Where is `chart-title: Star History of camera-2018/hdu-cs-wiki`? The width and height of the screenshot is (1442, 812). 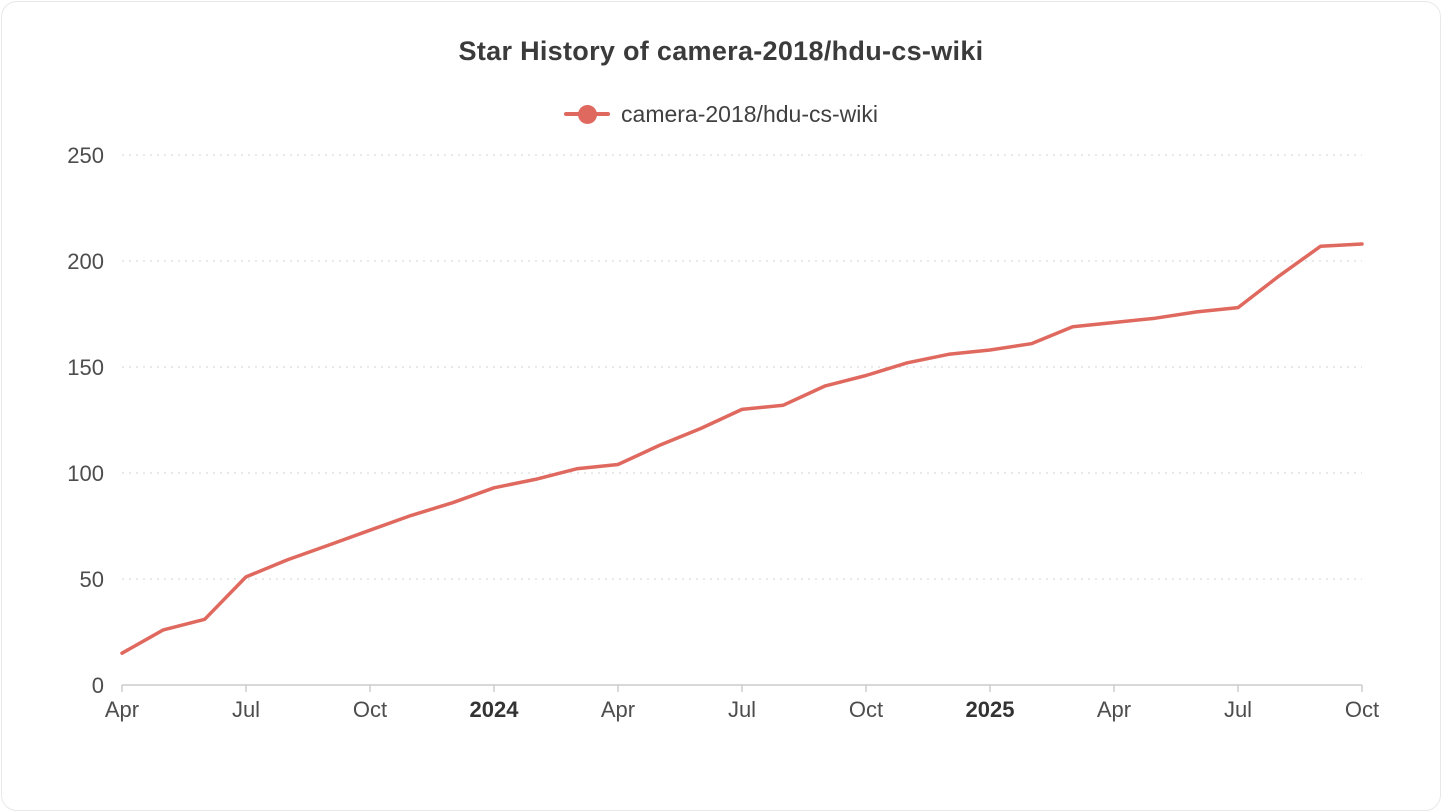
chart-title: Star History of camera-2018/hdu-cs-wiki is located at coordinates (721, 51).